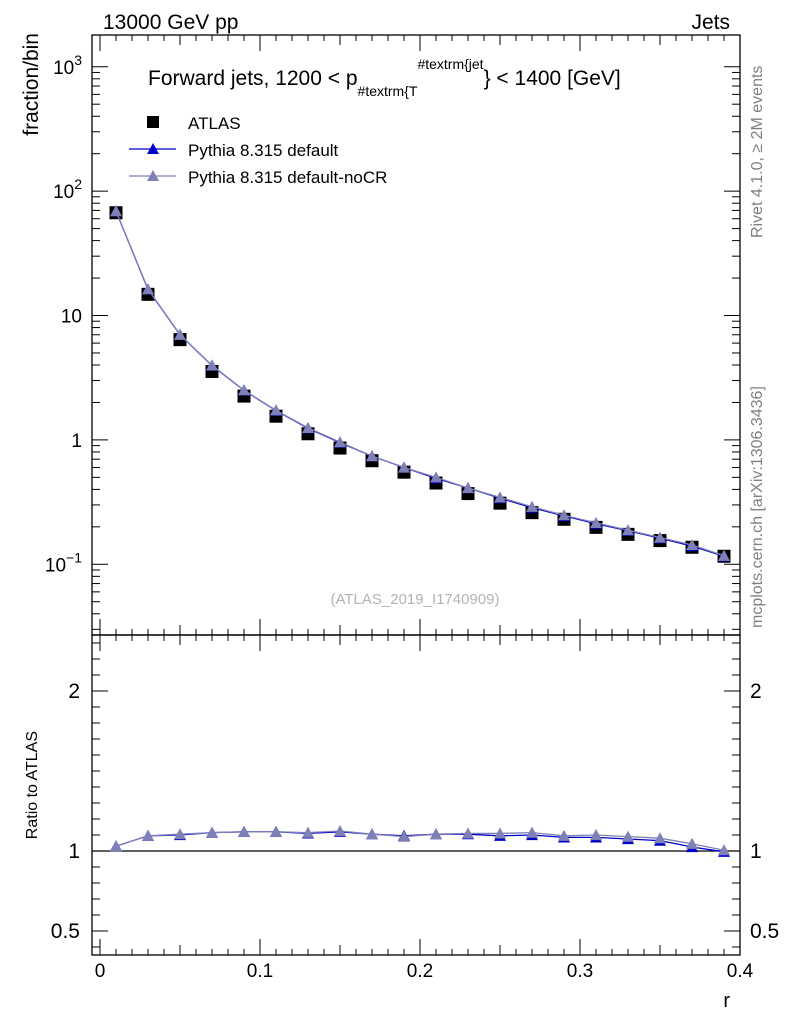 The height and width of the screenshot is (1024, 786). Describe the element at coordinates (63, 562) in the screenshot. I see `y-tick-label: 10⁻¹` at that location.